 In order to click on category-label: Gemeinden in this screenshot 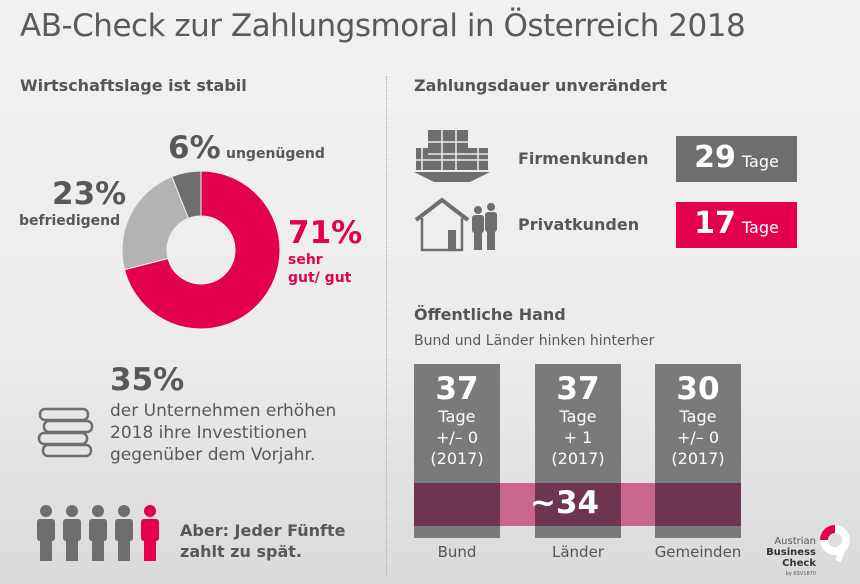, I will do `click(698, 552)`.